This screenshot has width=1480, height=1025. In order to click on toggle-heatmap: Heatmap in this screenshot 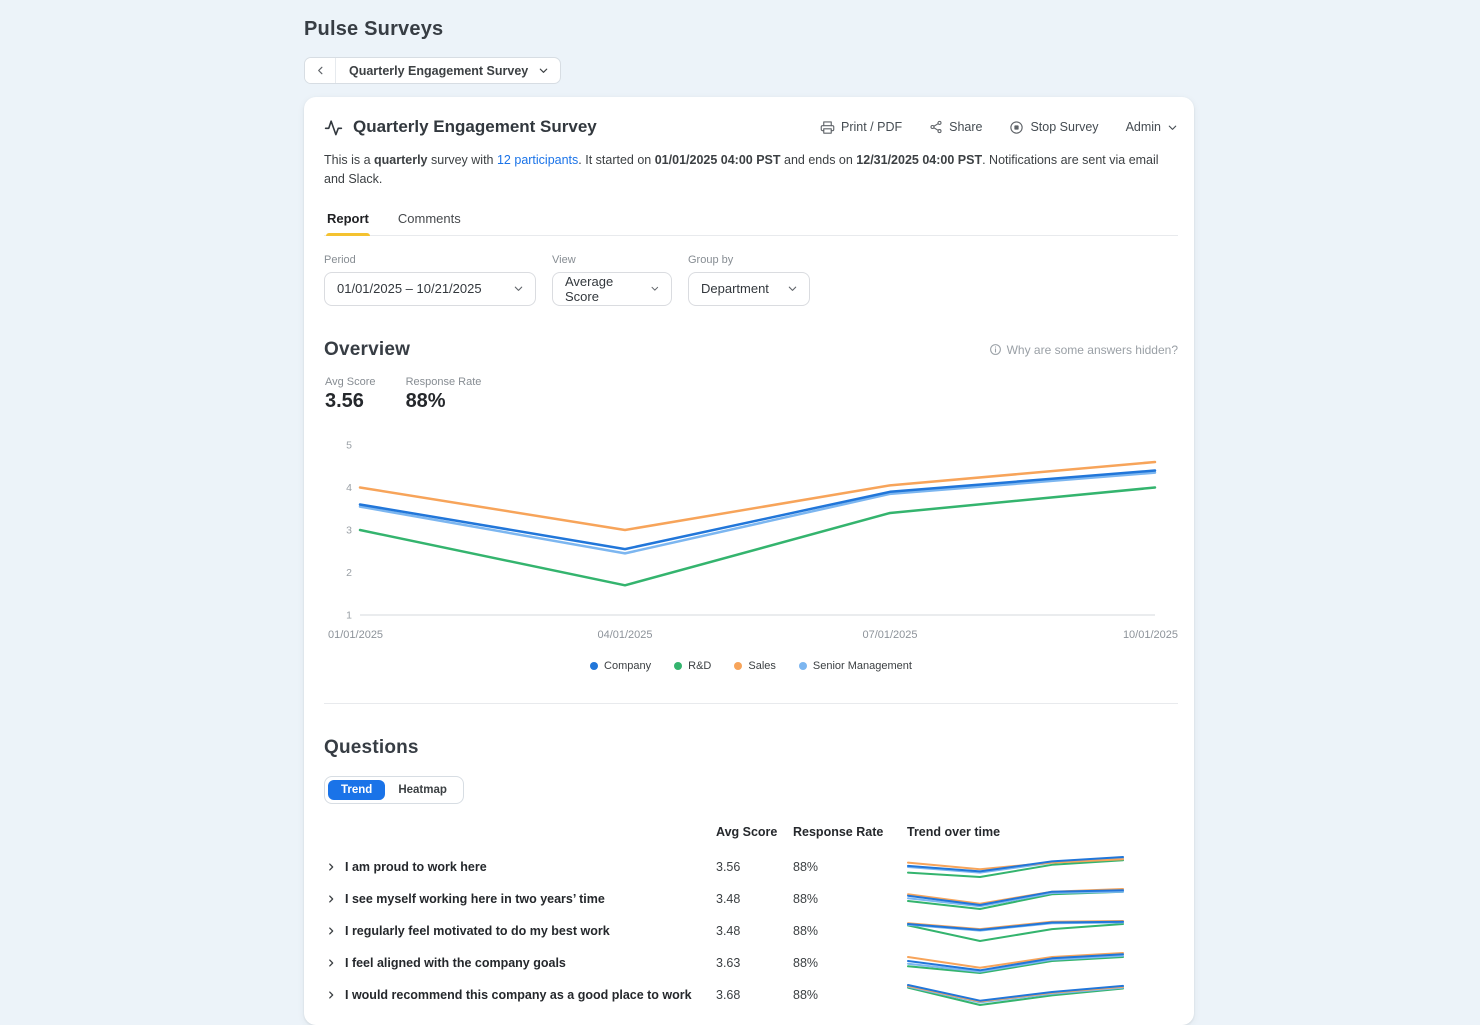, I will do `click(422, 789)`.